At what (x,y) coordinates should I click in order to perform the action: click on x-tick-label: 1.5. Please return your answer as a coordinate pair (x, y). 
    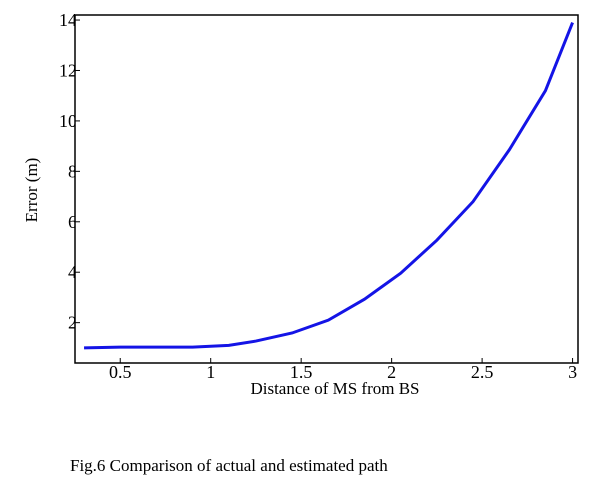
    Looking at the image, I should click on (301, 372).